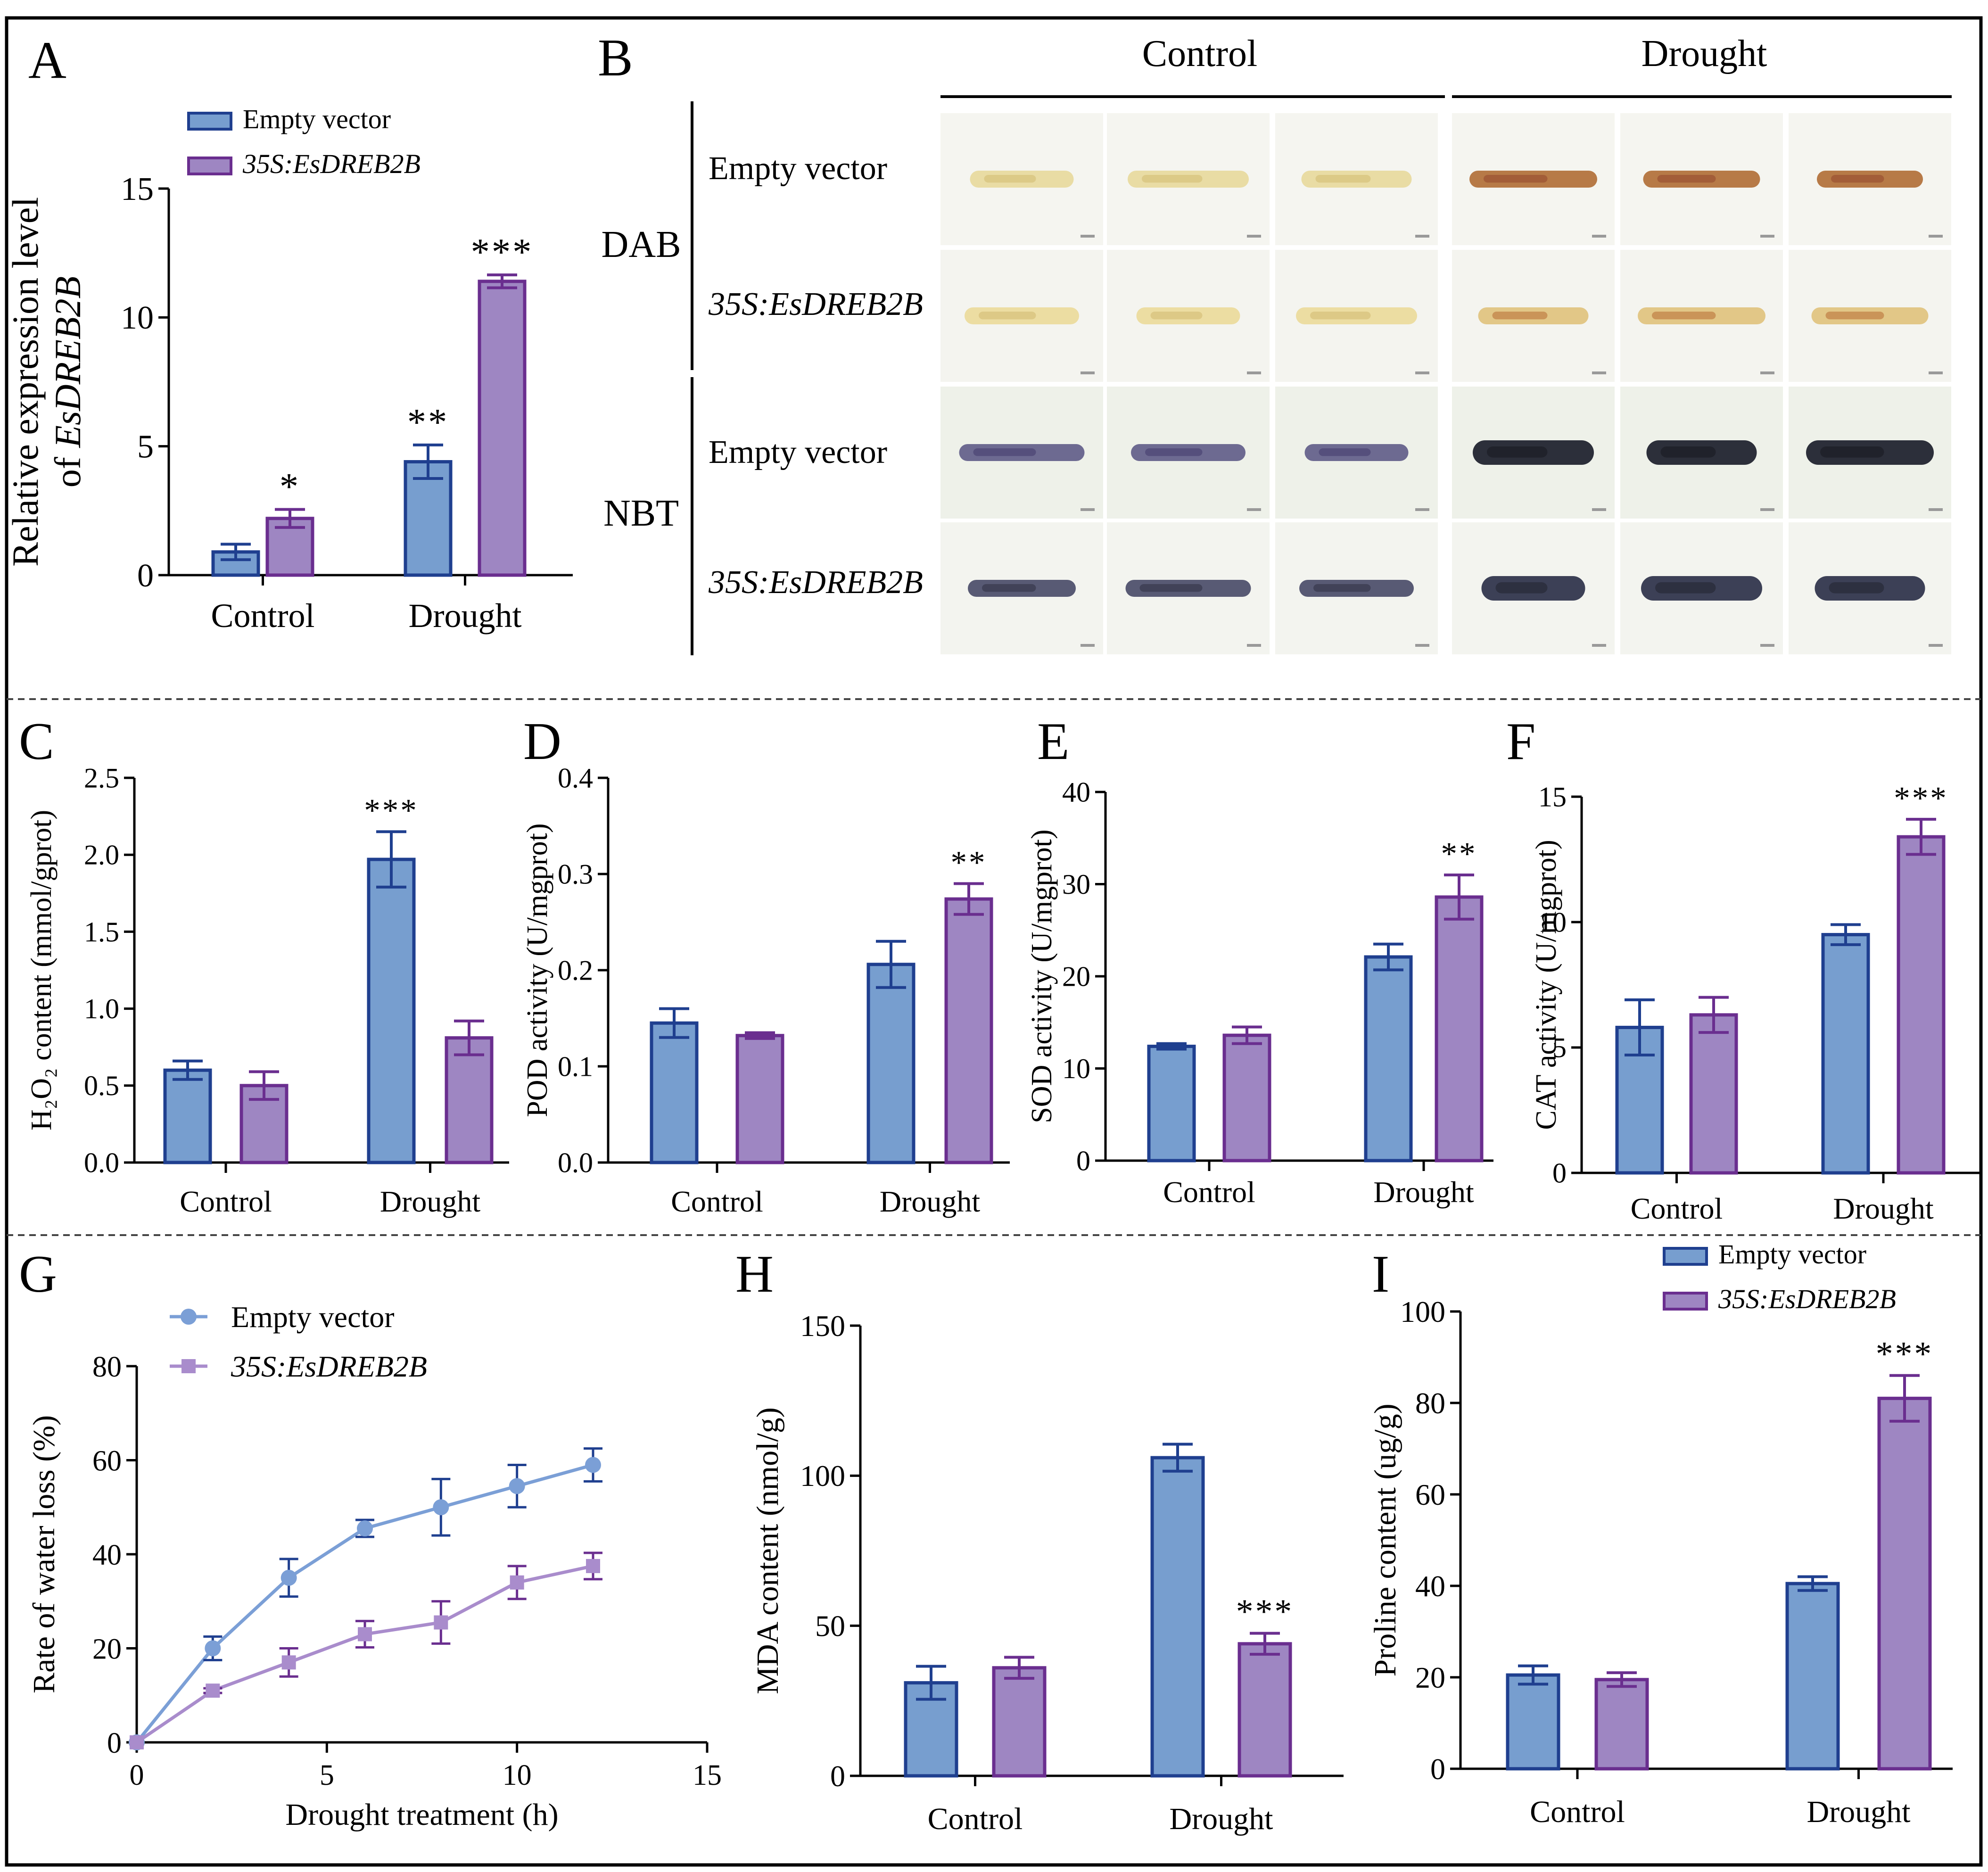 The image size is (1988, 1872). What do you see at coordinates (815, 582) in the screenshot?
I see `row-label-nbt-over: 35S:EsDREB2B` at bounding box center [815, 582].